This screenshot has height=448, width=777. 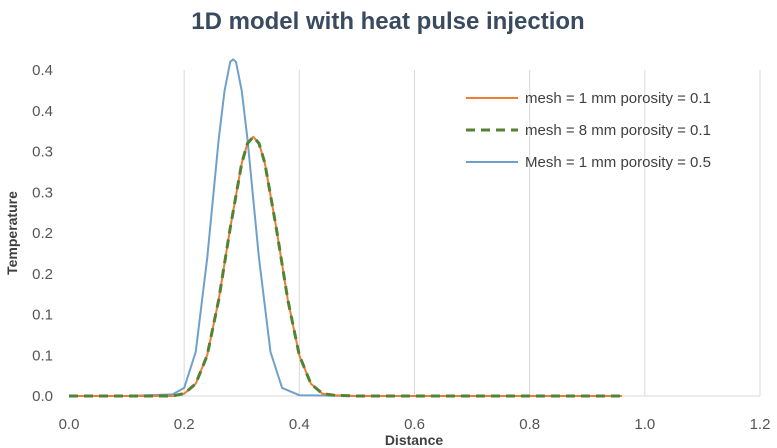 What do you see at coordinates (644, 424) in the screenshot?
I see `x-tick-label: 1.0` at bounding box center [644, 424].